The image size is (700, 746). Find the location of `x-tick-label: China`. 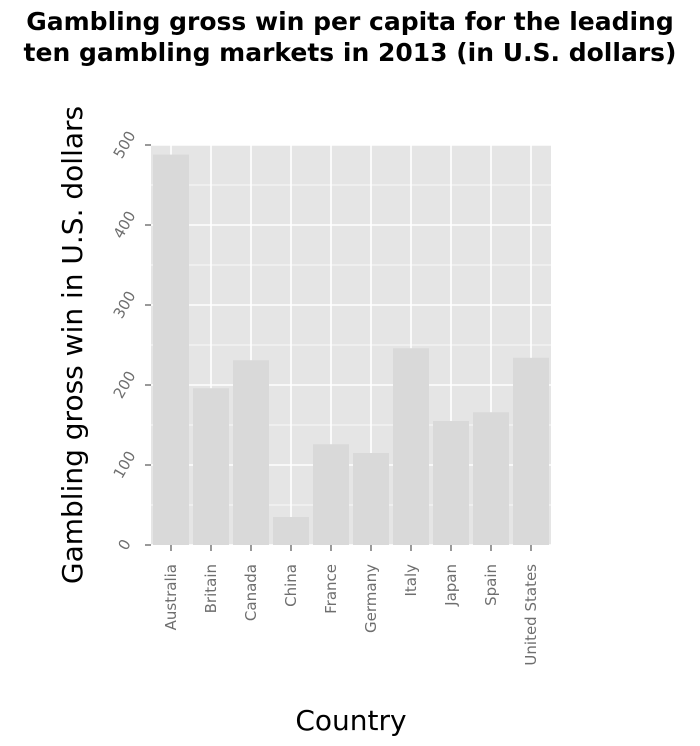

x-tick-label: China is located at coordinates (291, 585).